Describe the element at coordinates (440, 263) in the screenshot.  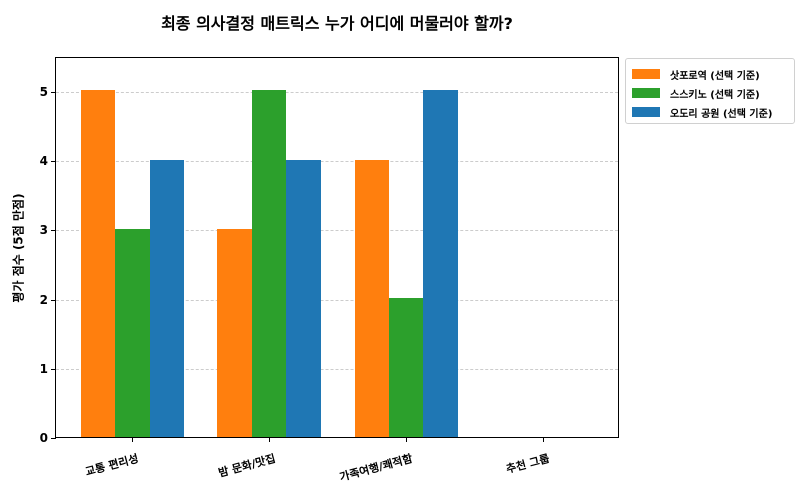
I see `bar-odori-family` at that location.